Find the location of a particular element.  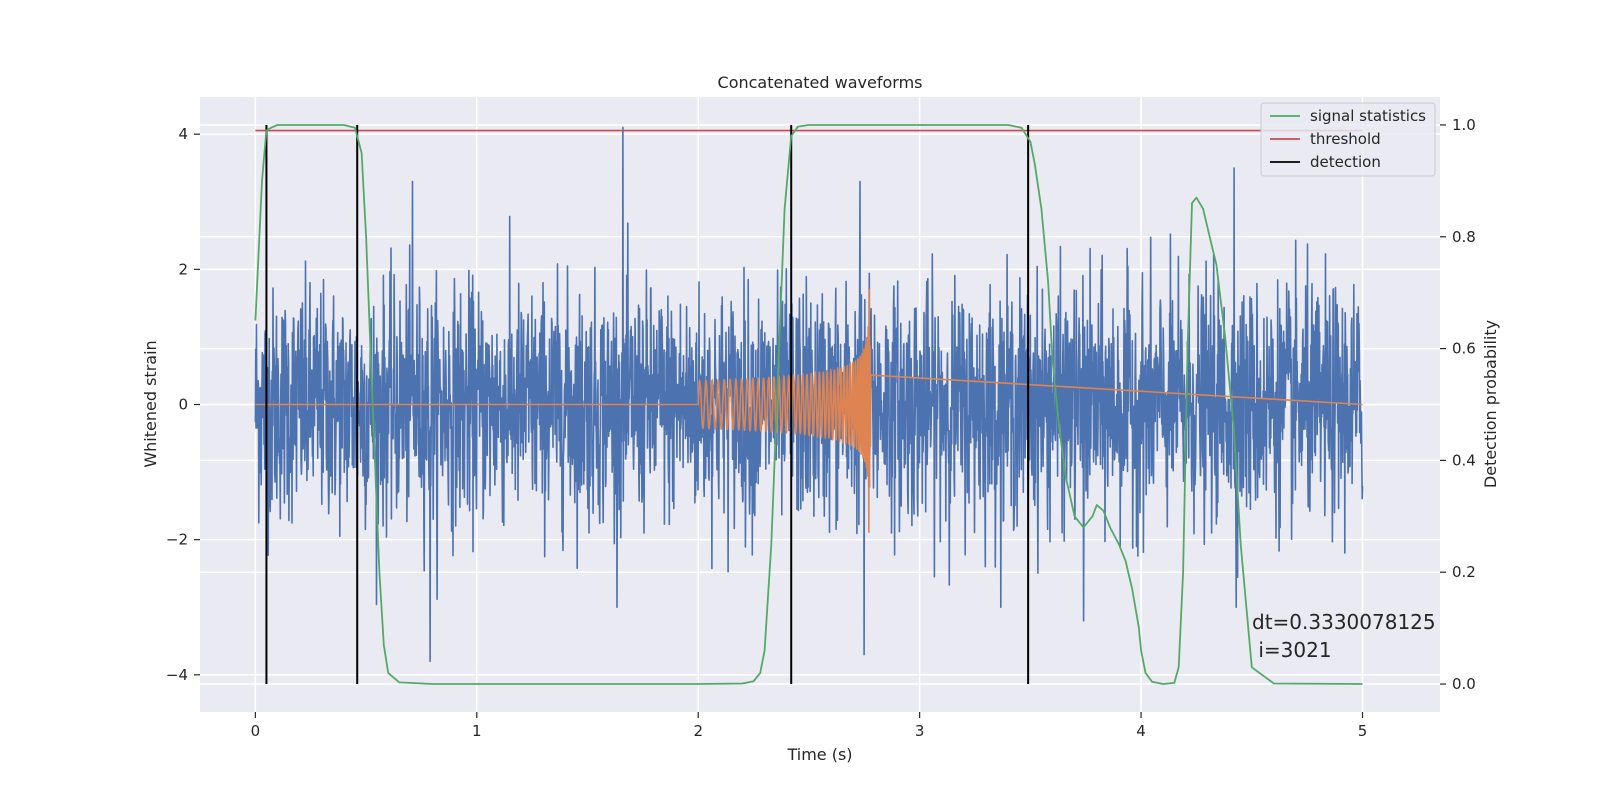

y2-tick-label: 0.8 is located at coordinates (1464, 237).